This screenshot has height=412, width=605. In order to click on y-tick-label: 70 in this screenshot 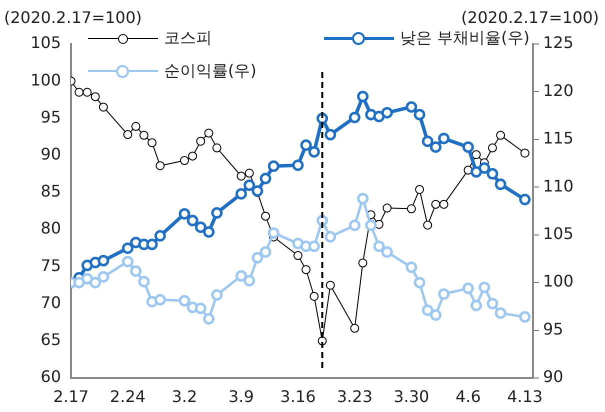, I will do `click(50, 302)`.